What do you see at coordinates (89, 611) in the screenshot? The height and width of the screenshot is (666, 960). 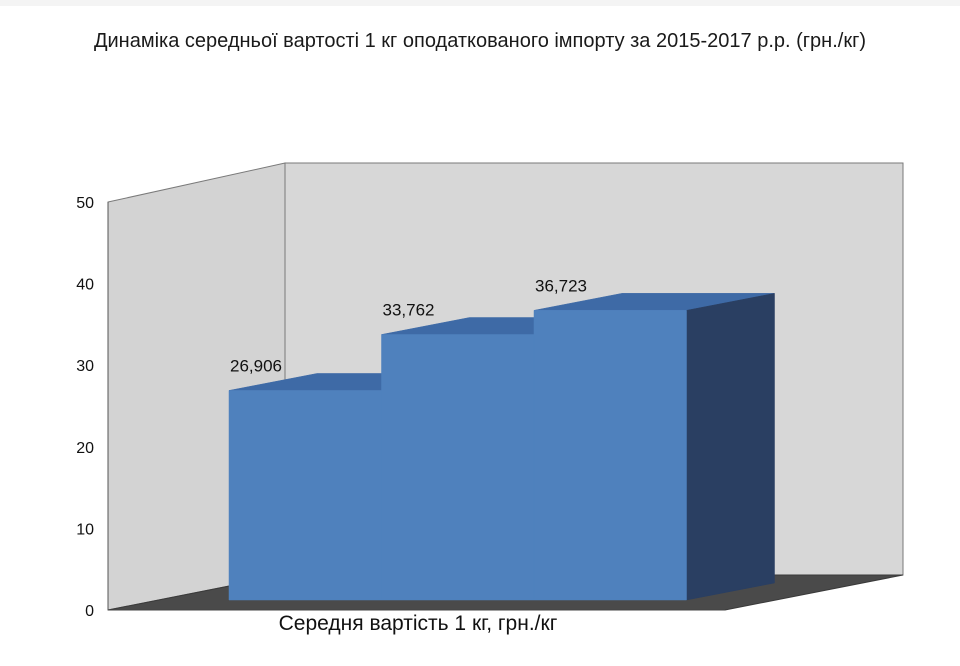 I see `y-tick-label: 0` at bounding box center [89, 611].